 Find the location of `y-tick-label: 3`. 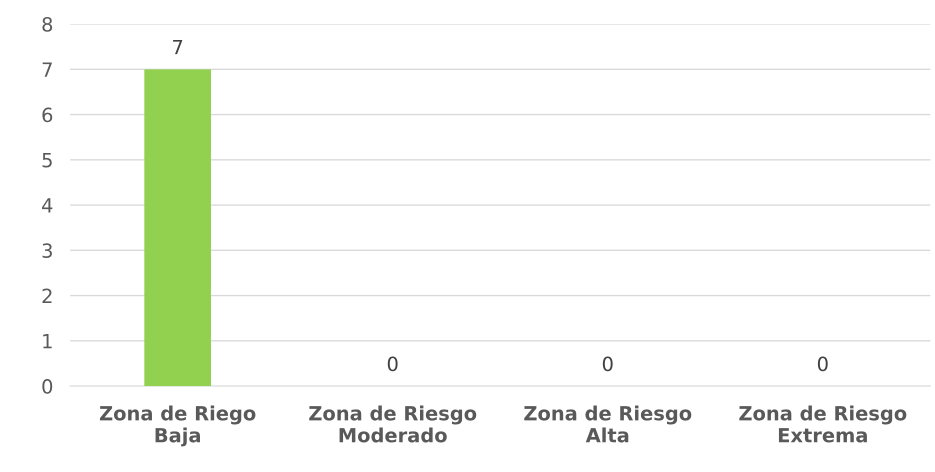

y-tick-label: 3 is located at coordinates (47, 250).